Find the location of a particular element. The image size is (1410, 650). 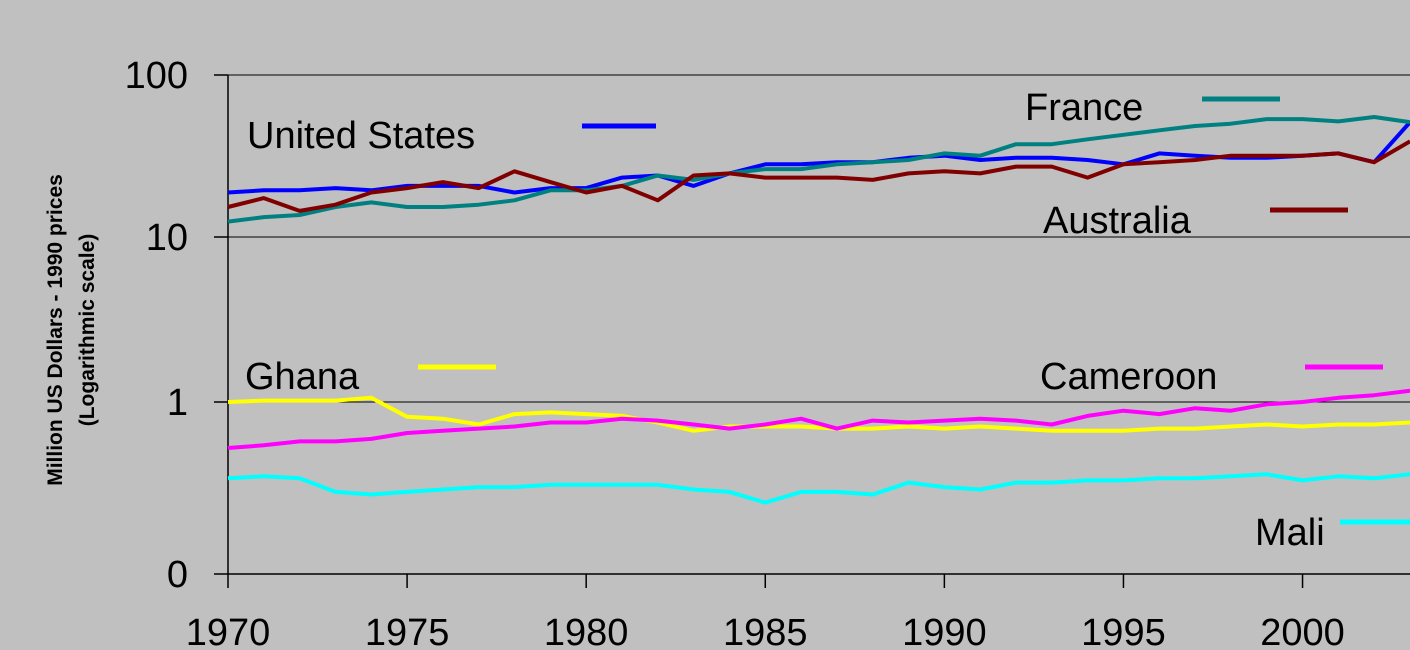

legend-label-france: France is located at coordinates (1084, 108).